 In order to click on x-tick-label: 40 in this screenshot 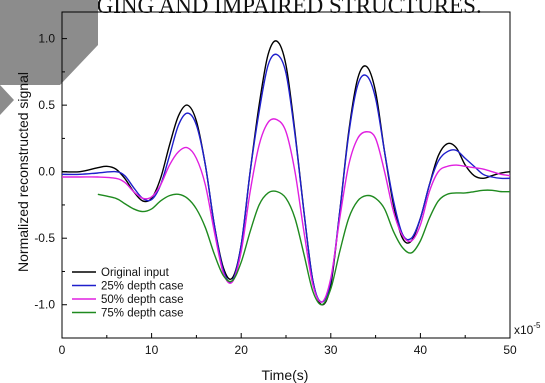, I will do `click(421, 350)`.